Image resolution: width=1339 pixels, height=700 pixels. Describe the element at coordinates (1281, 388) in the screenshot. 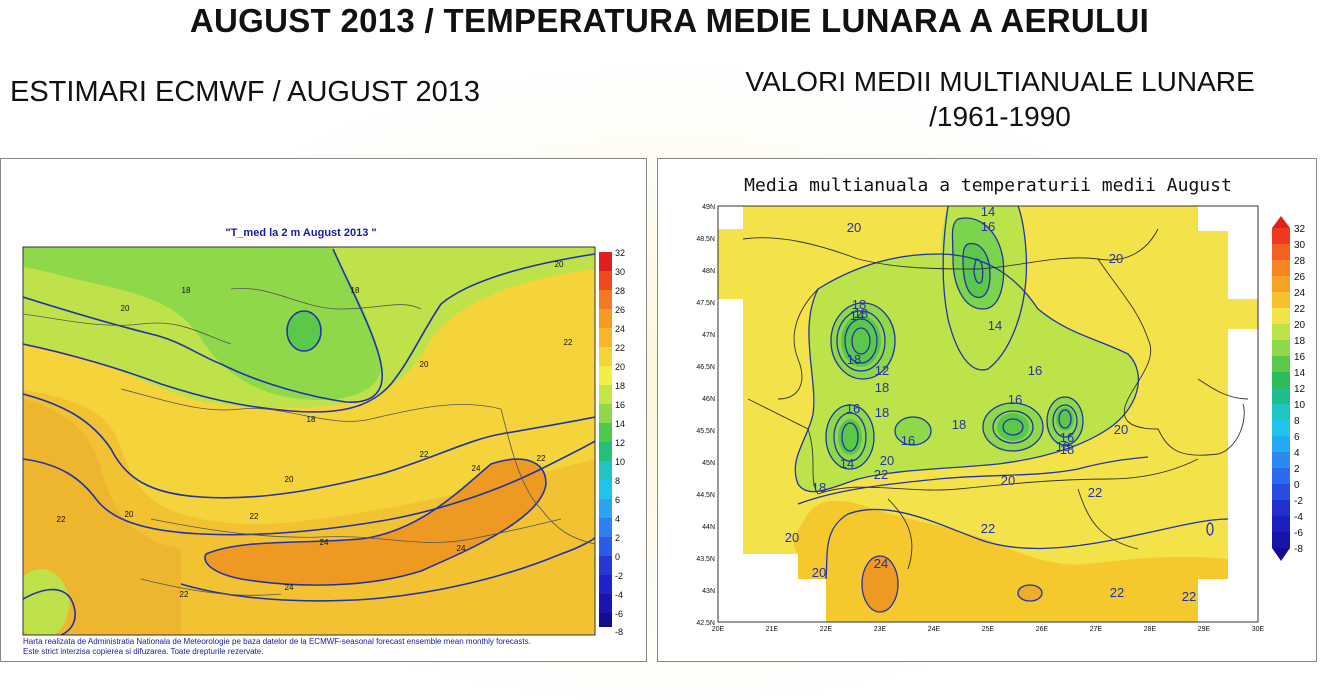

I see `right-colorbar` at that location.